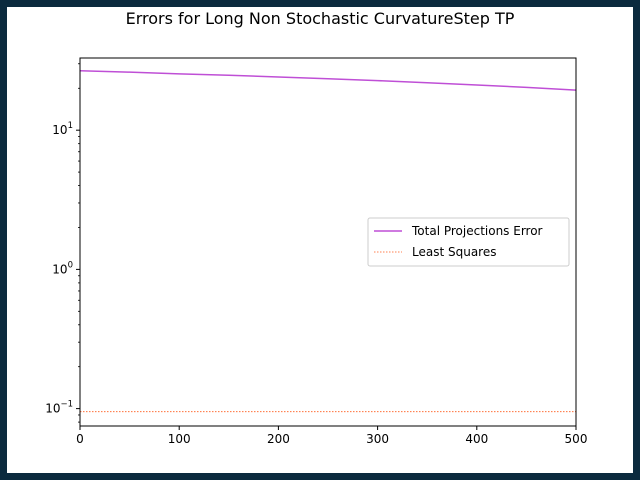  What do you see at coordinates (278, 439) in the screenshot?
I see `x-tick-label-200: 200` at bounding box center [278, 439].